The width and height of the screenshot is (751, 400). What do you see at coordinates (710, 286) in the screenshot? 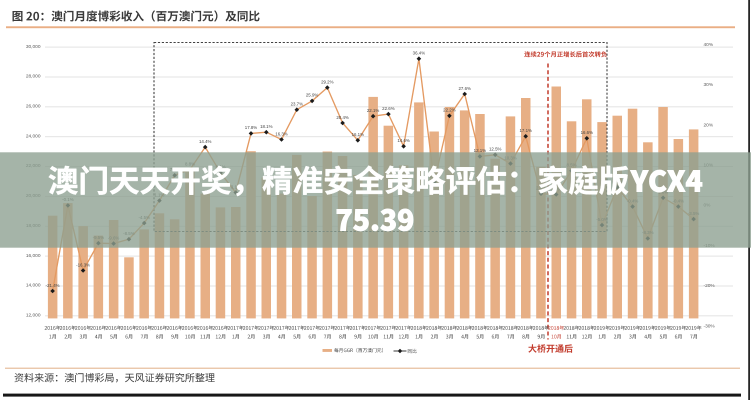
I see `svg-text: -20%` at bounding box center [710, 286].